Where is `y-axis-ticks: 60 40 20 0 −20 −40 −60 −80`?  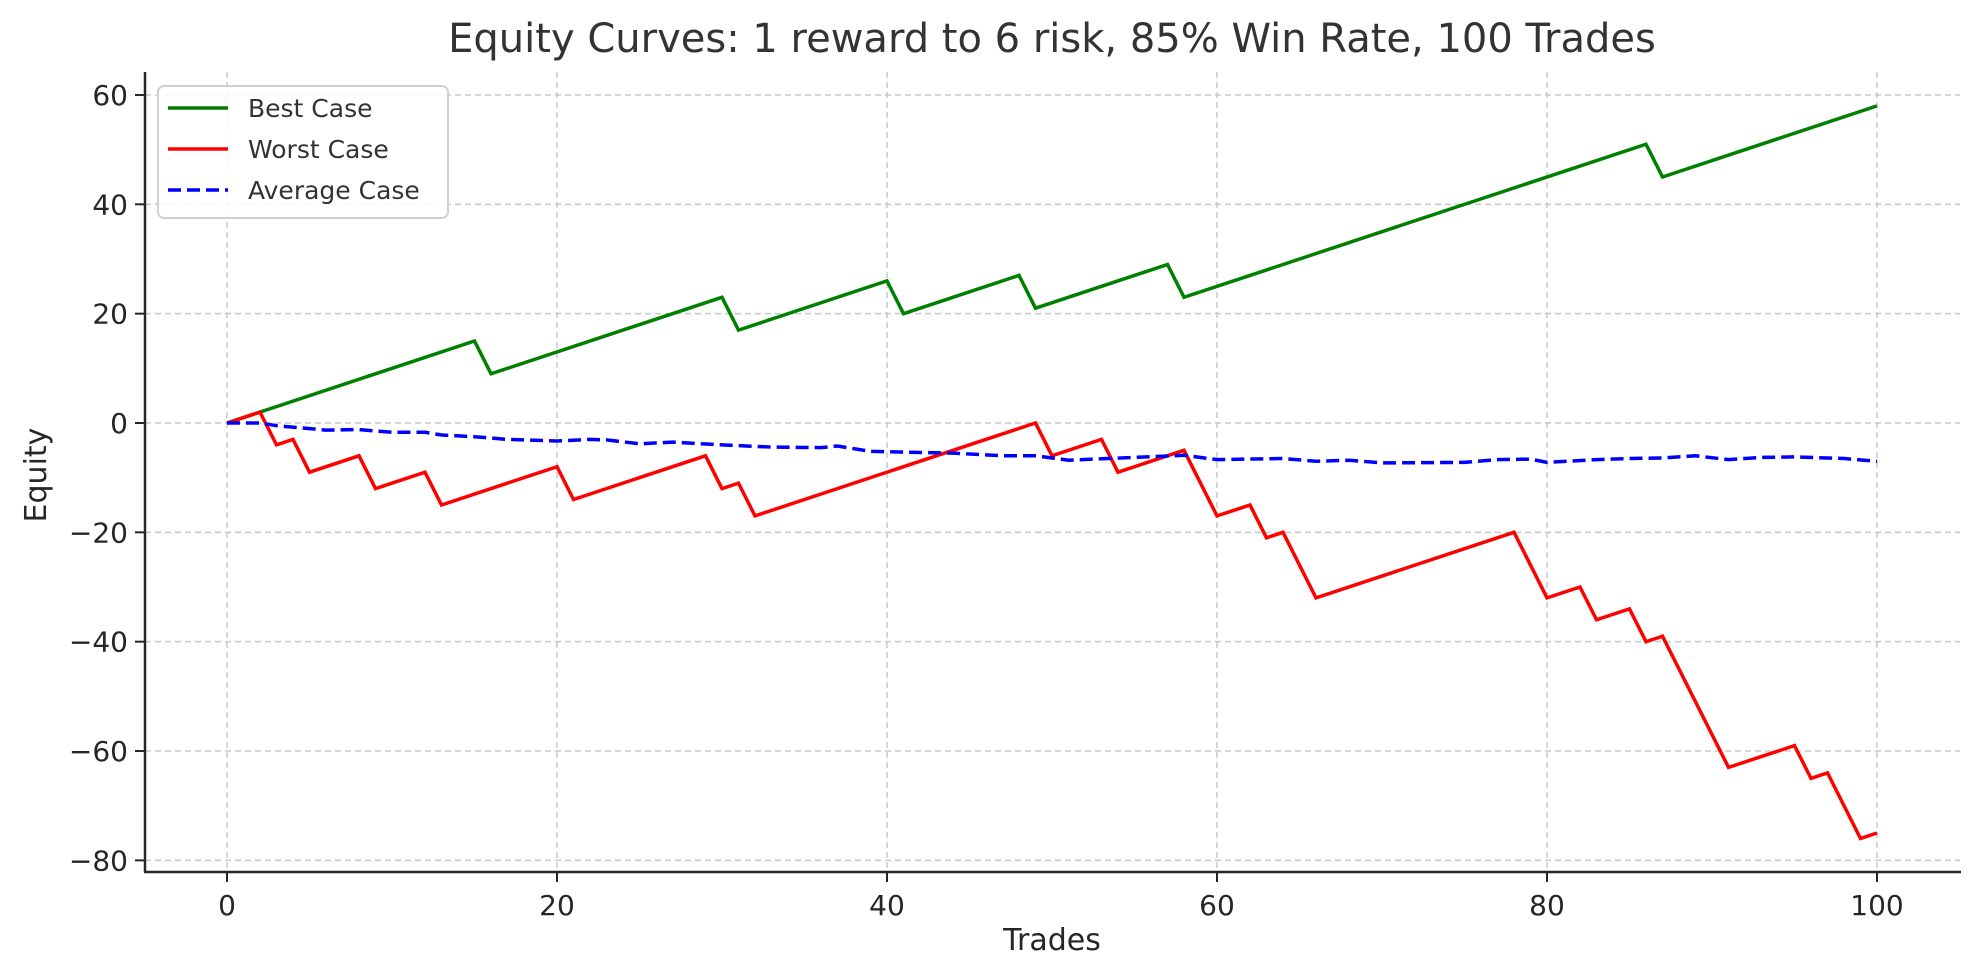 y-axis-ticks: 60 40 20 0 −20 −40 −60 −80 is located at coordinates (107, 478).